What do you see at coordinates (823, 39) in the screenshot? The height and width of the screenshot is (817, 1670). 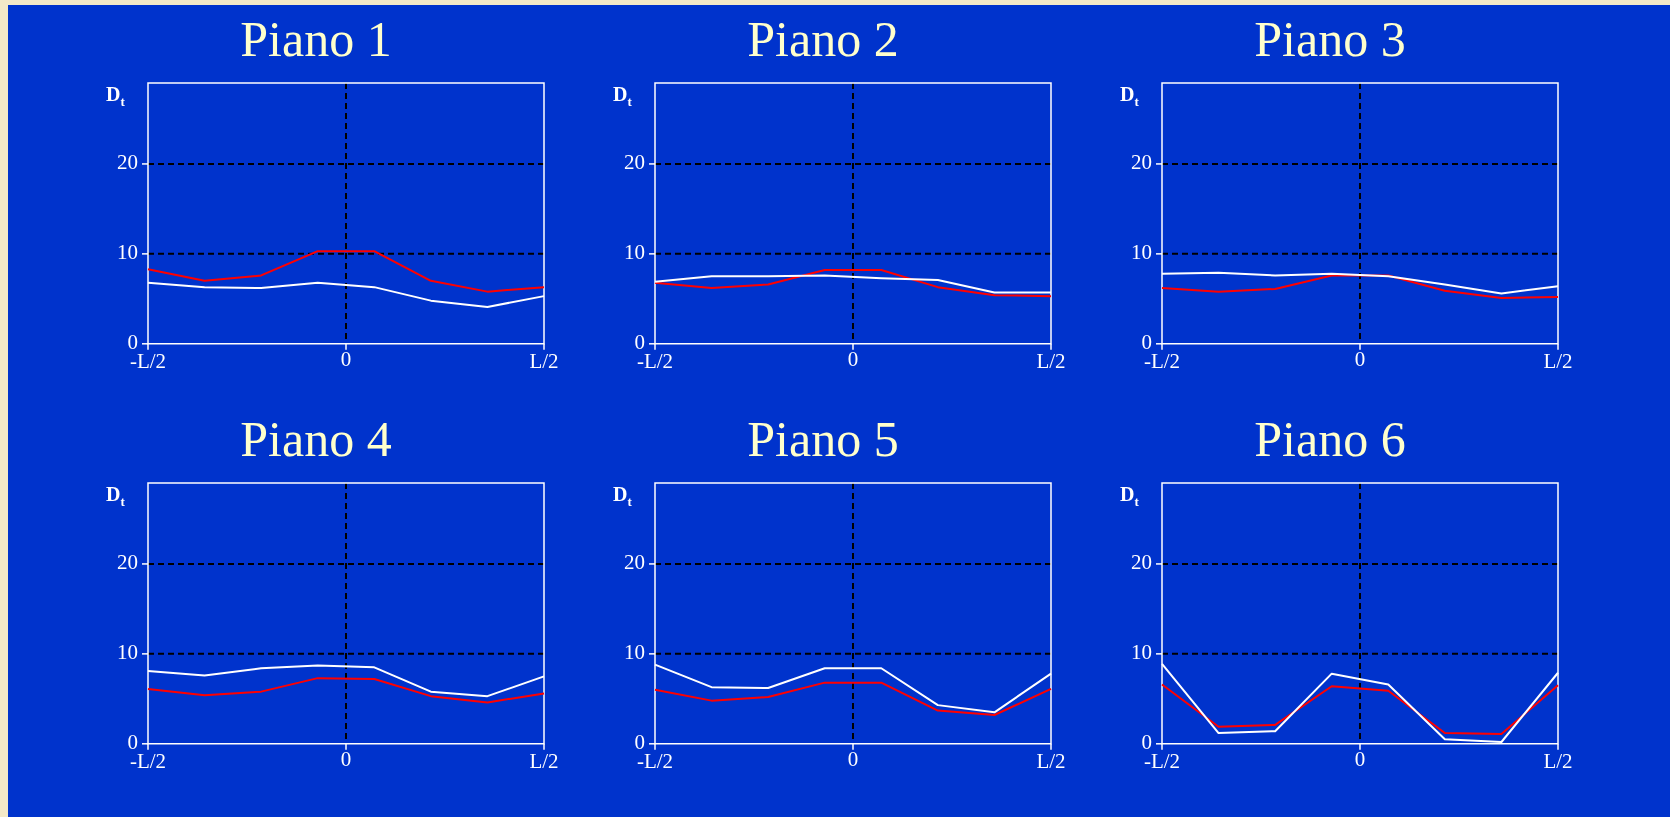 I see `chart-title: Piano 2` at bounding box center [823, 39].